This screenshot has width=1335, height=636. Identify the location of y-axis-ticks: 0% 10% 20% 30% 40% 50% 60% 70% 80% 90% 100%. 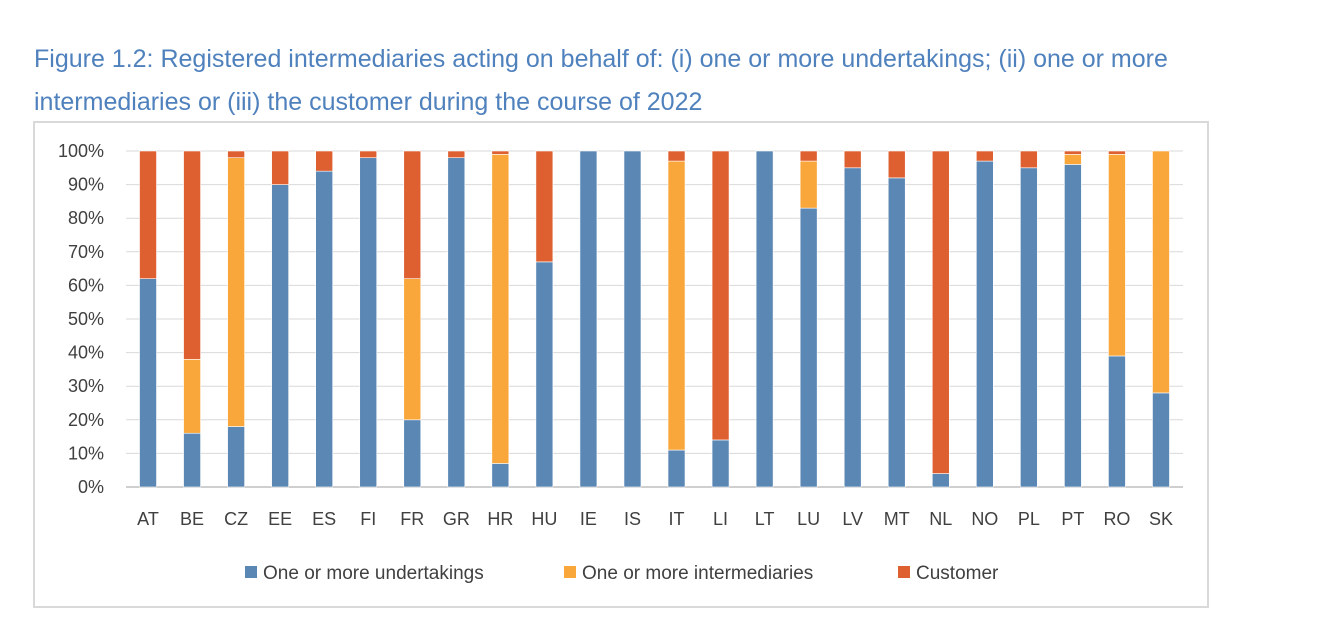
(81, 319).